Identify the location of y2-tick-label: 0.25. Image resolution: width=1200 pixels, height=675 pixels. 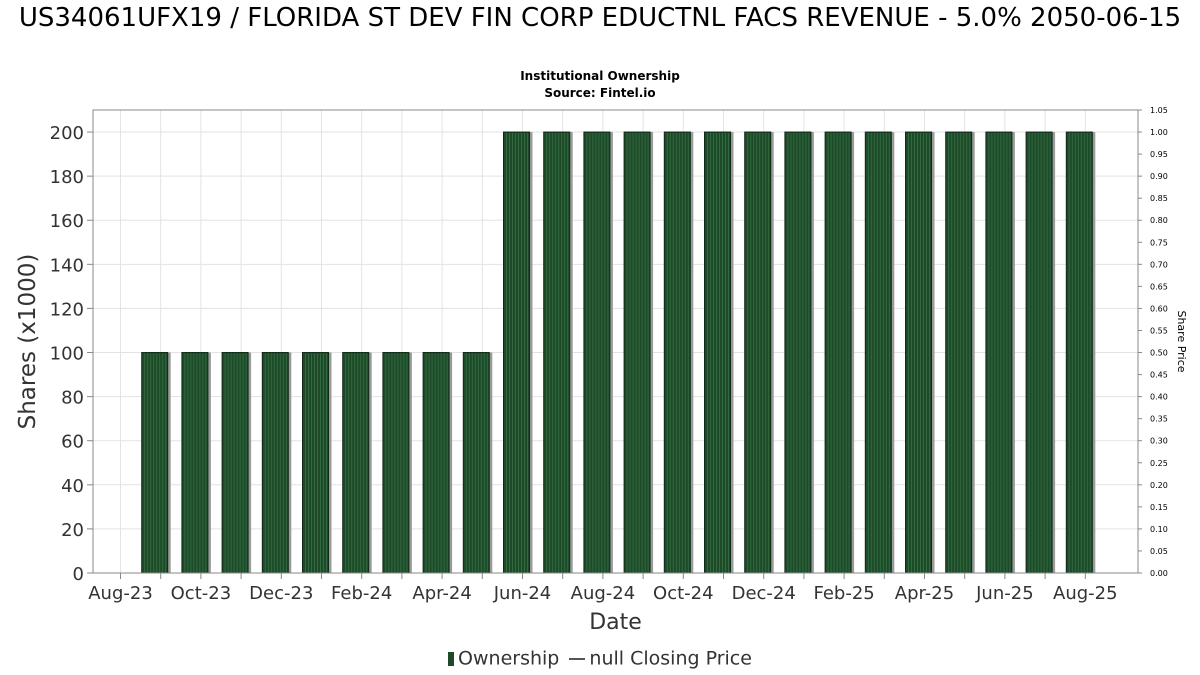
(1159, 463).